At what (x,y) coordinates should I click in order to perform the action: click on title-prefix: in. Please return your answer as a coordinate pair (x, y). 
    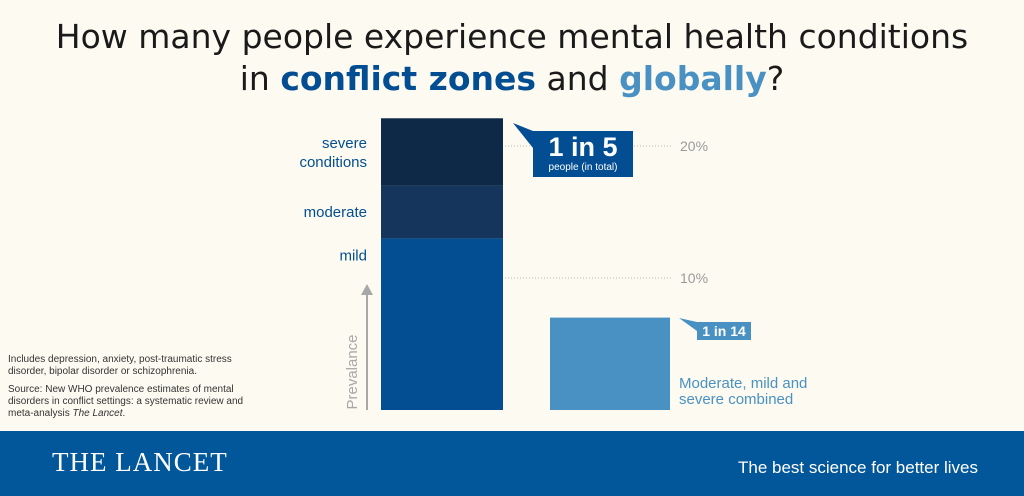
    Looking at the image, I should click on (260, 78).